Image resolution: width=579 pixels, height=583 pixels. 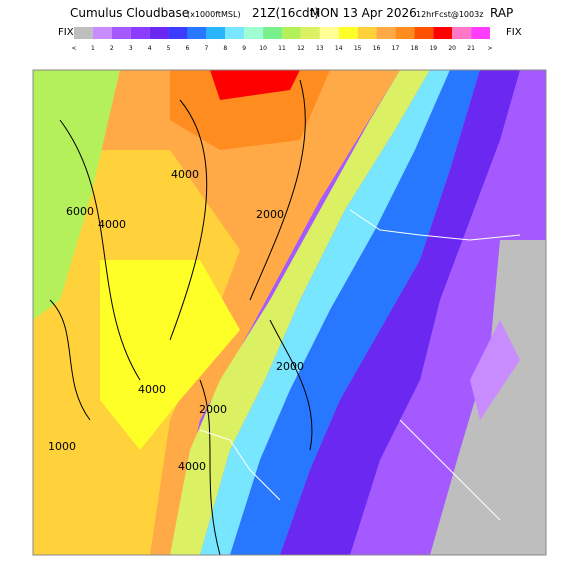 I want to click on colorbar-label: >, so click(x=489, y=48).